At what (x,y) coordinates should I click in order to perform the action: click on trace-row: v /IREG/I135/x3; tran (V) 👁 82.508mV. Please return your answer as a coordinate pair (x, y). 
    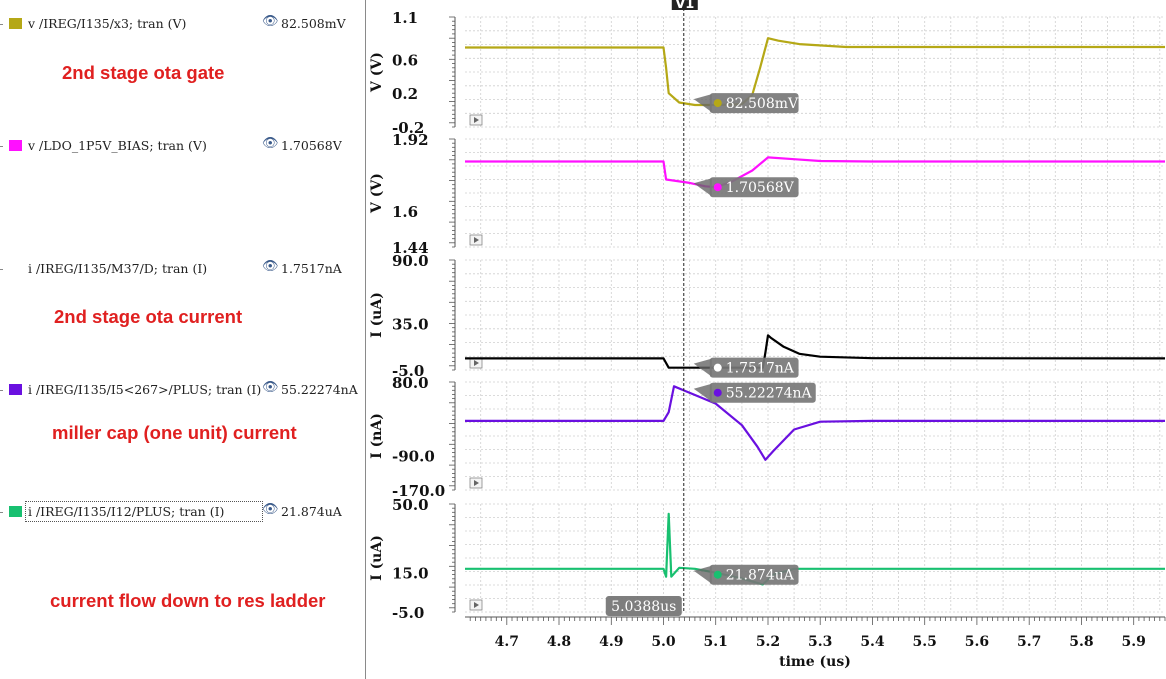
    Looking at the image, I should click on (182, 25).